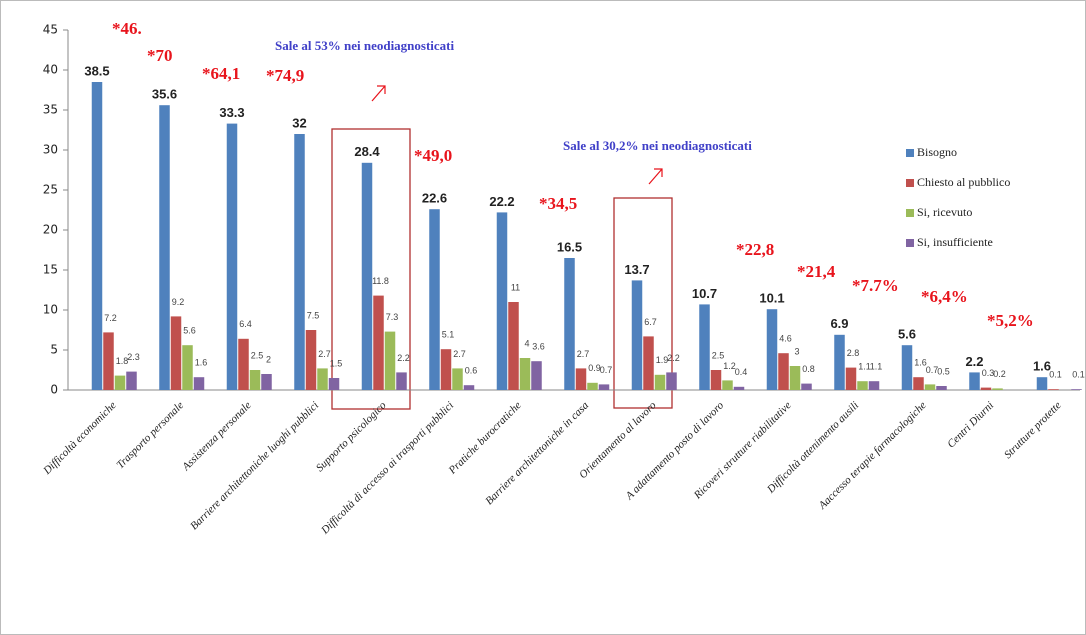 The height and width of the screenshot is (635, 1086). What do you see at coordinates (974, 361) in the screenshot?
I see `value-label-main: 2.2` at bounding box center [974, 361].